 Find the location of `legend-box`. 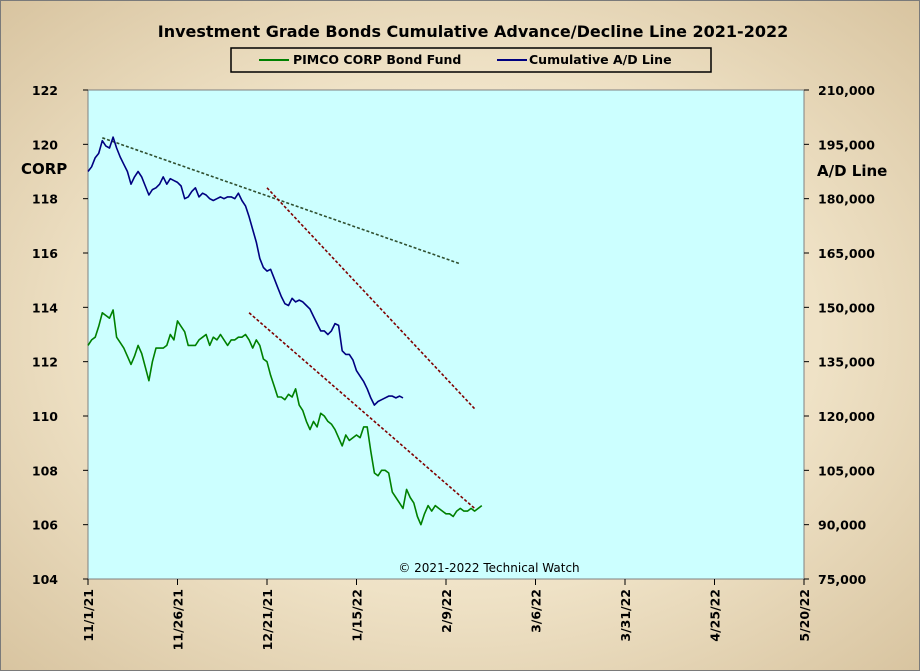

legend-box is located at coordinates (471, 60).